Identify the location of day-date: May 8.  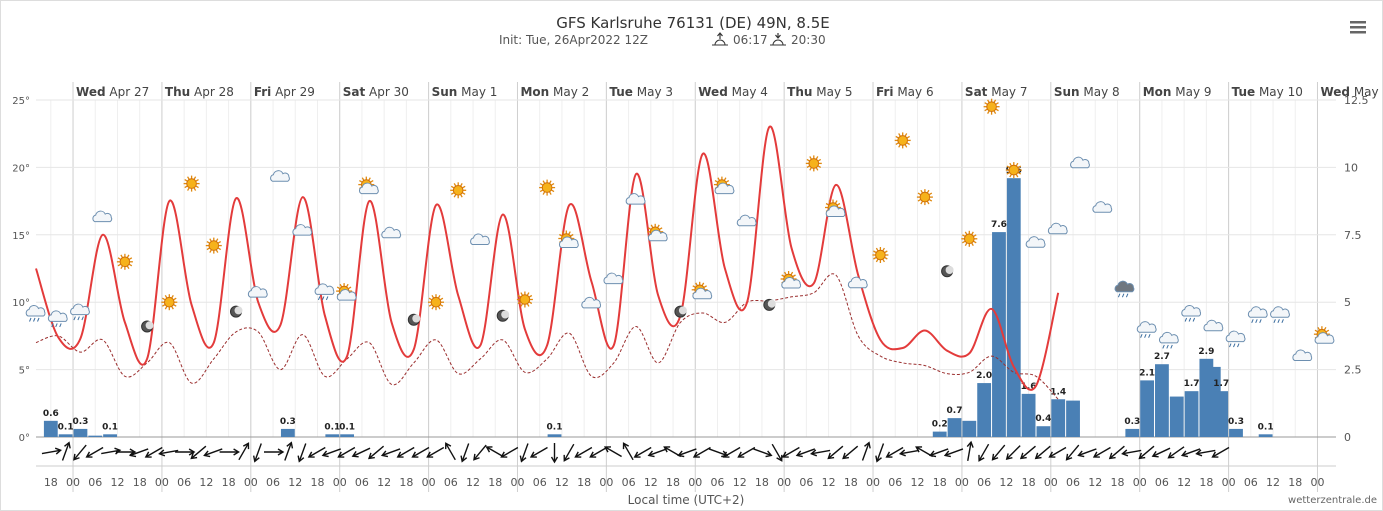
(1100, 92).